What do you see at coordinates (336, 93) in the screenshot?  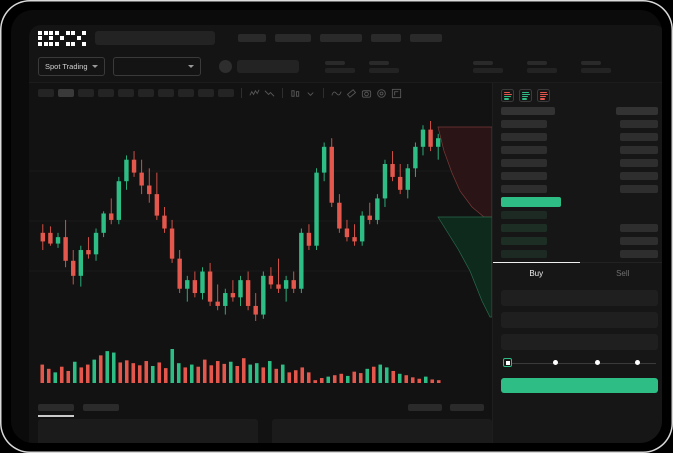 I see `indicator-icon` at bounding box center [336, 93].